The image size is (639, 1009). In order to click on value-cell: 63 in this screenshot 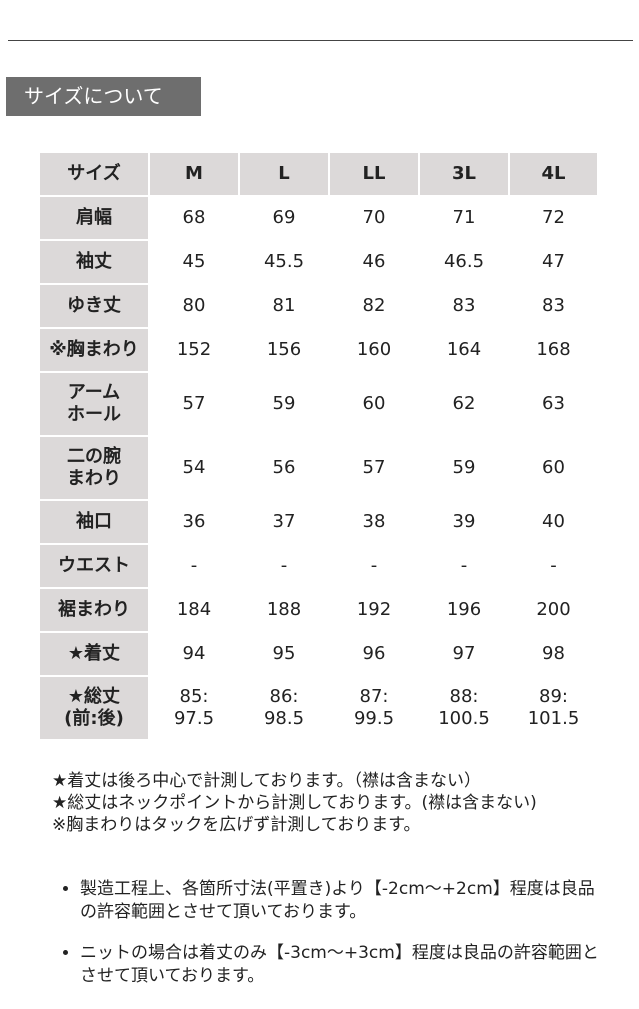, I will do `click(553, 403)`.